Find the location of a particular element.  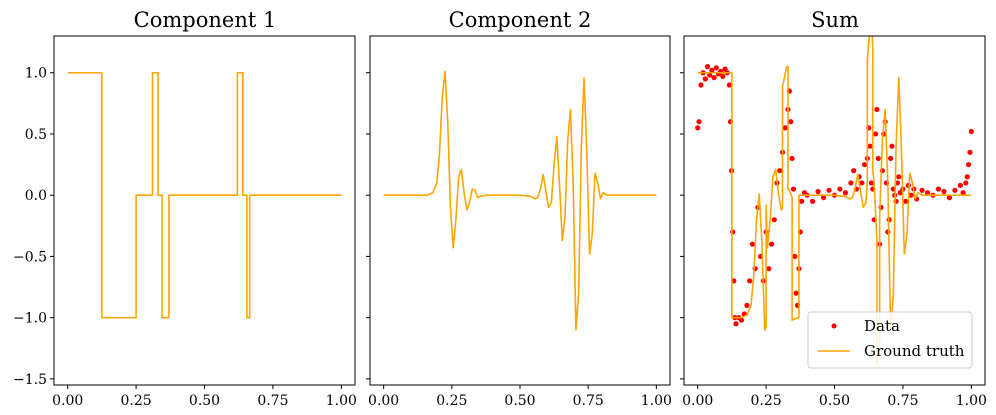

y-tick-label: 0.5 is located at coordinates (36, 135).